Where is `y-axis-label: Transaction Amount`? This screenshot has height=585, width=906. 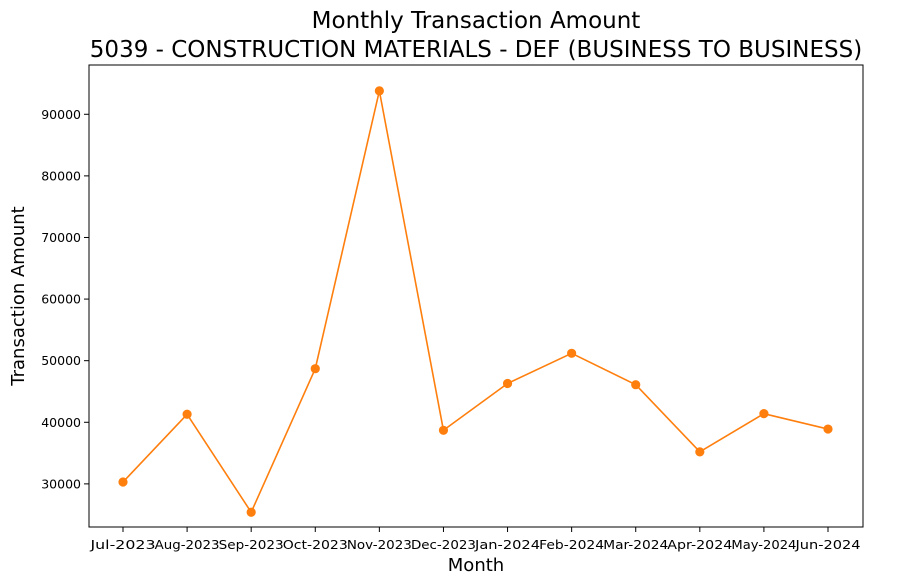 y-axis-label: Transaction Amount is located at coordinates (18, 296).